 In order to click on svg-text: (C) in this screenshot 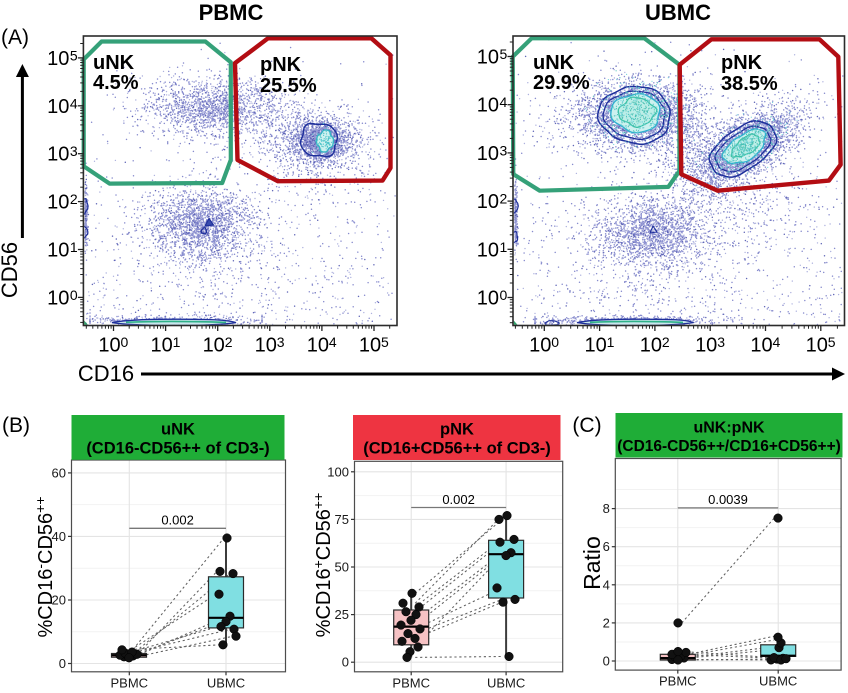, I will do `click(586, 425)`.